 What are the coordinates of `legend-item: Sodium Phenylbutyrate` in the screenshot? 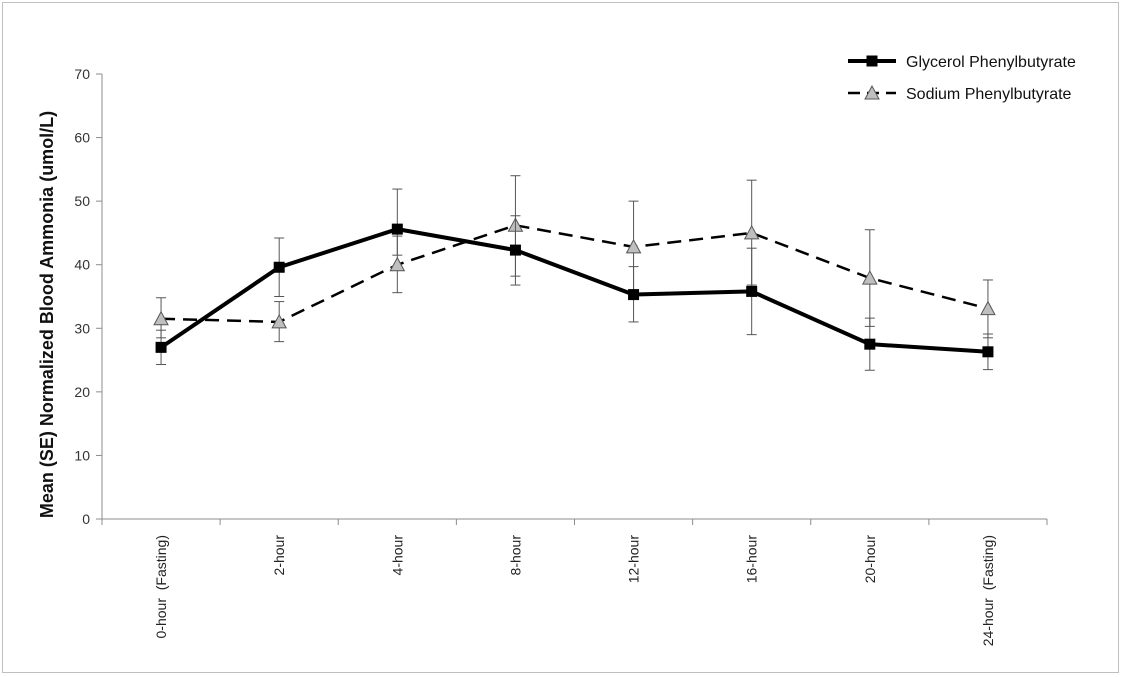 It's located at (960, 93).